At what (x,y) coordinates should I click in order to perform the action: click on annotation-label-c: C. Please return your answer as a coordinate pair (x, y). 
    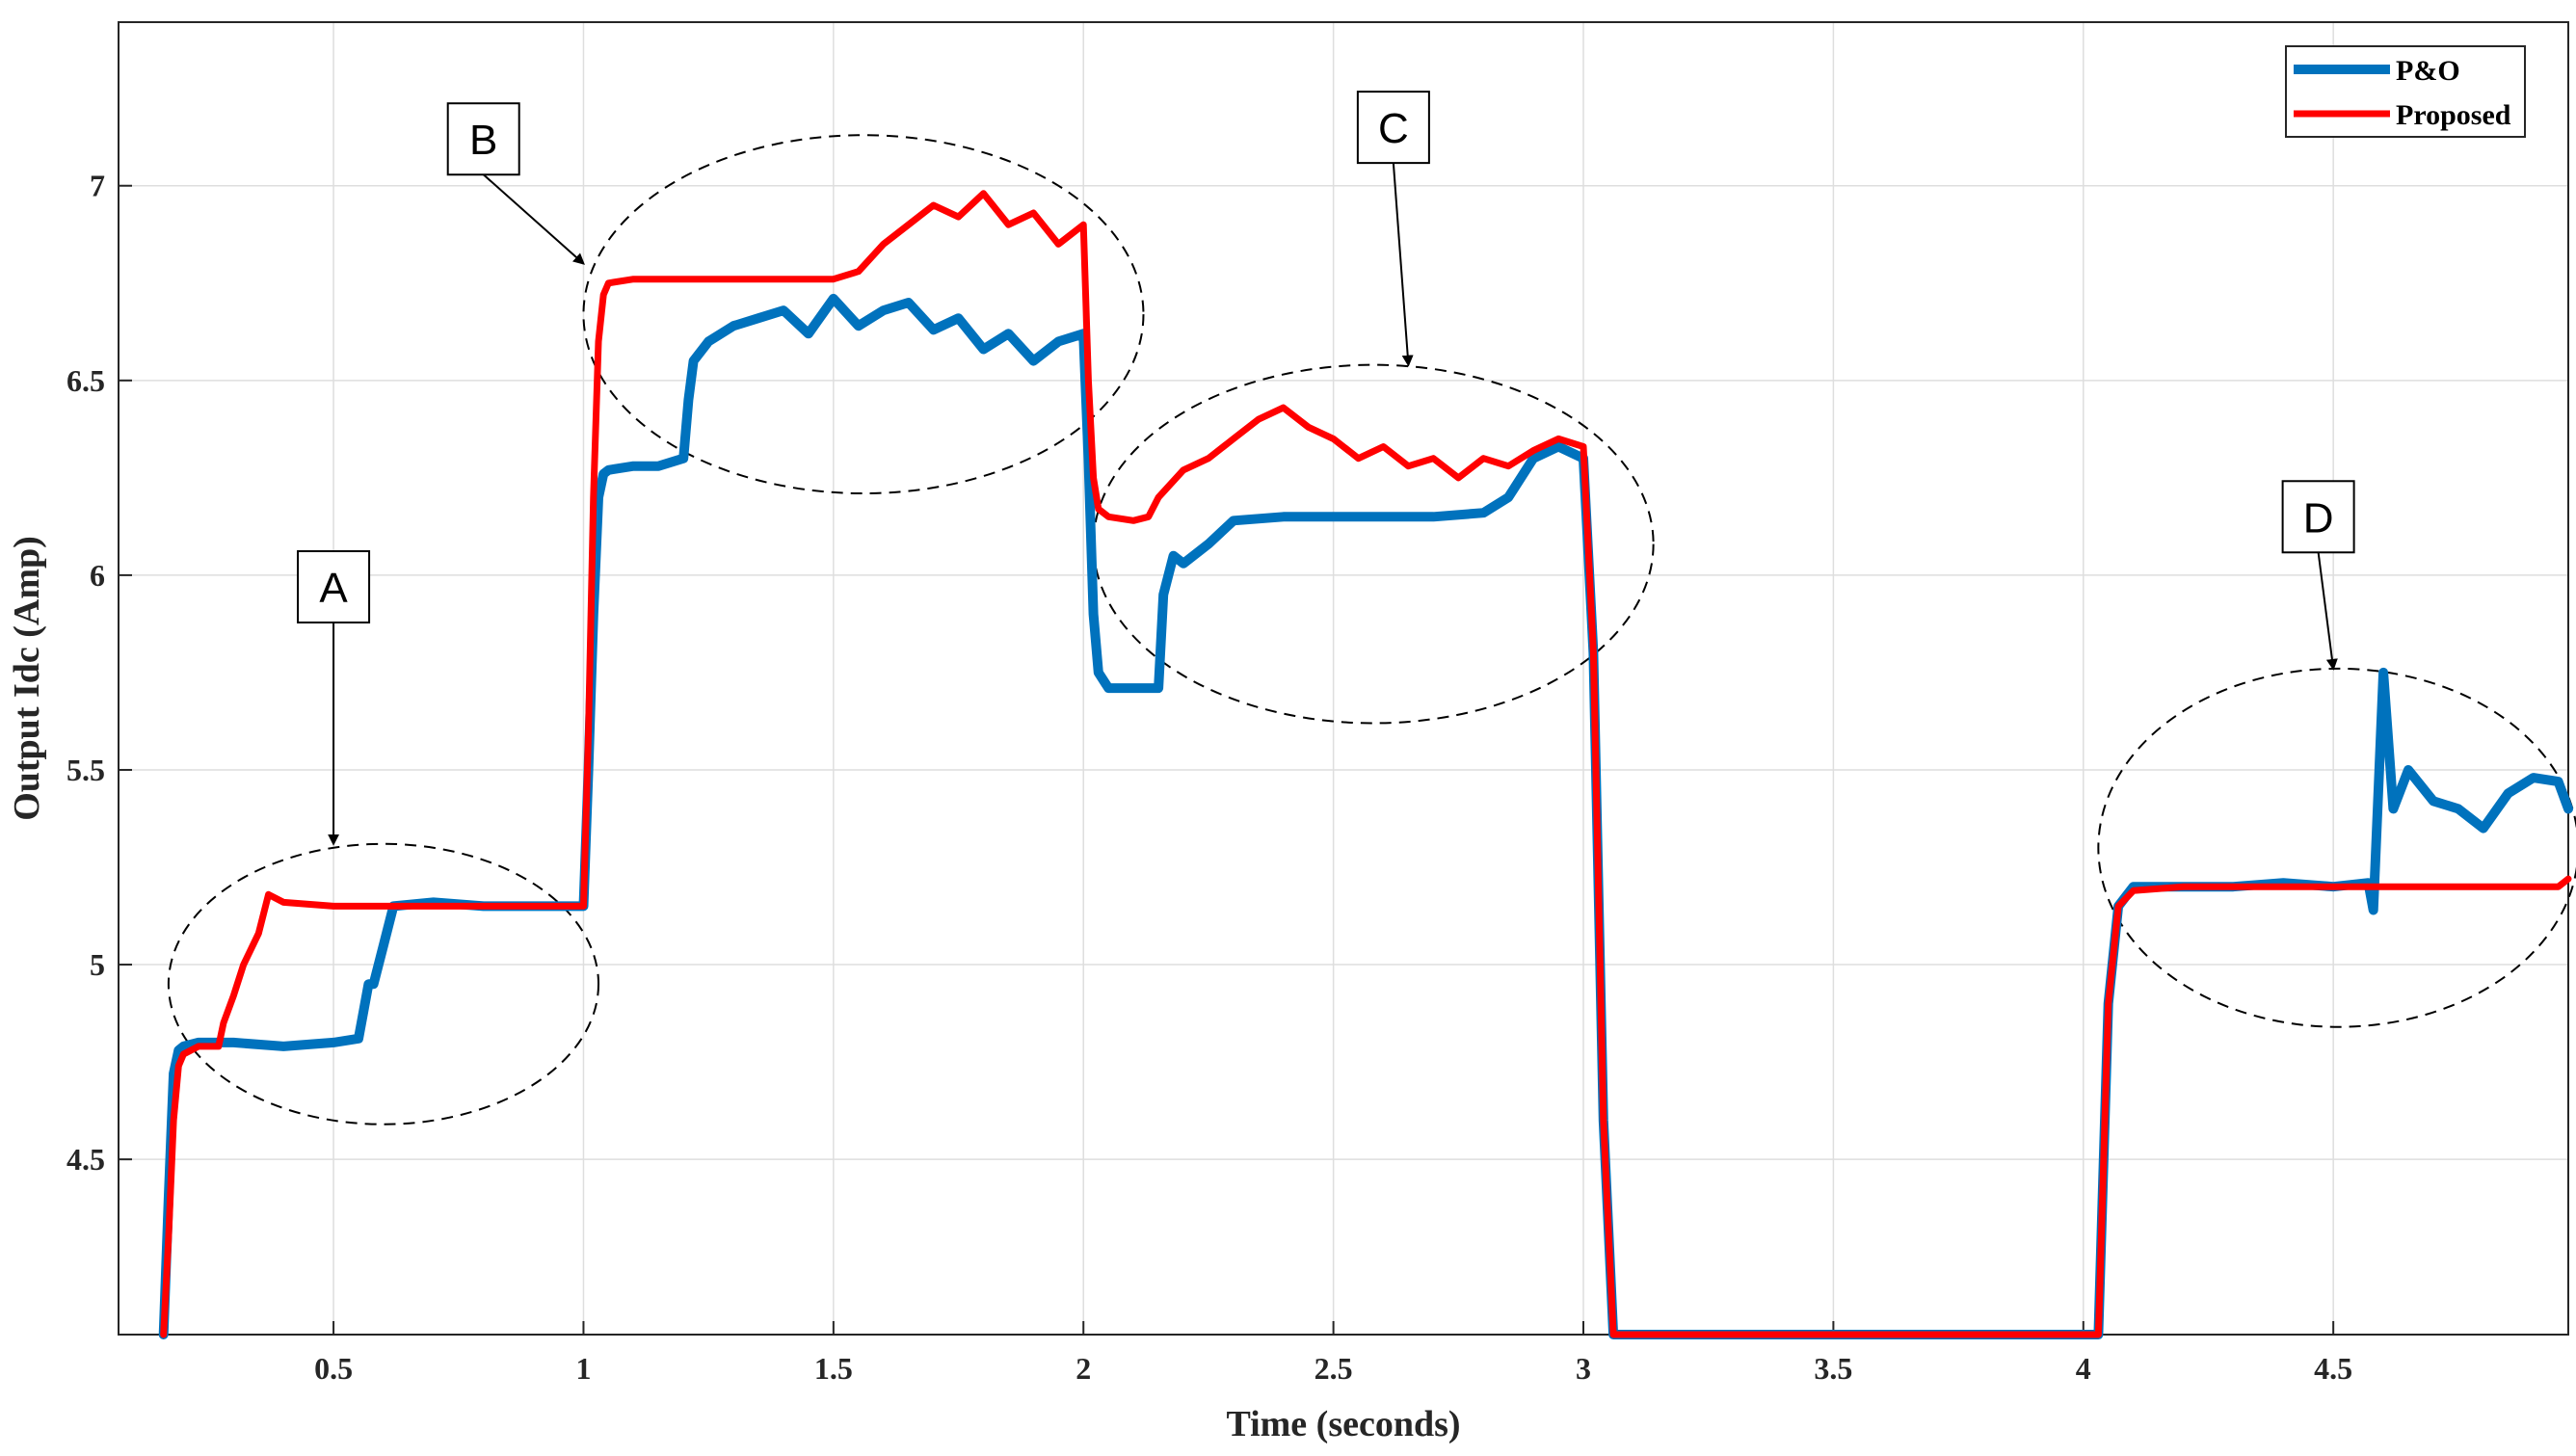
    Looking at the image, I should click on (1393, 129).